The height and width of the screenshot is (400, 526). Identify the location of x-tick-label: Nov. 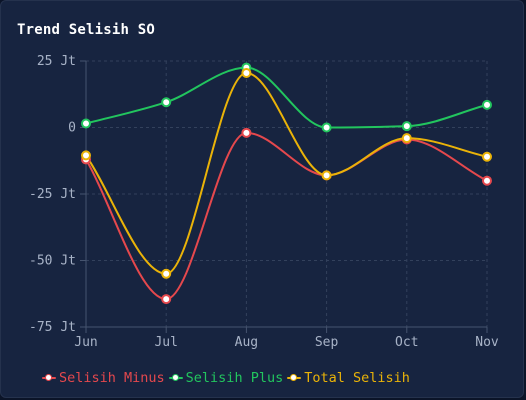
(487, 342).